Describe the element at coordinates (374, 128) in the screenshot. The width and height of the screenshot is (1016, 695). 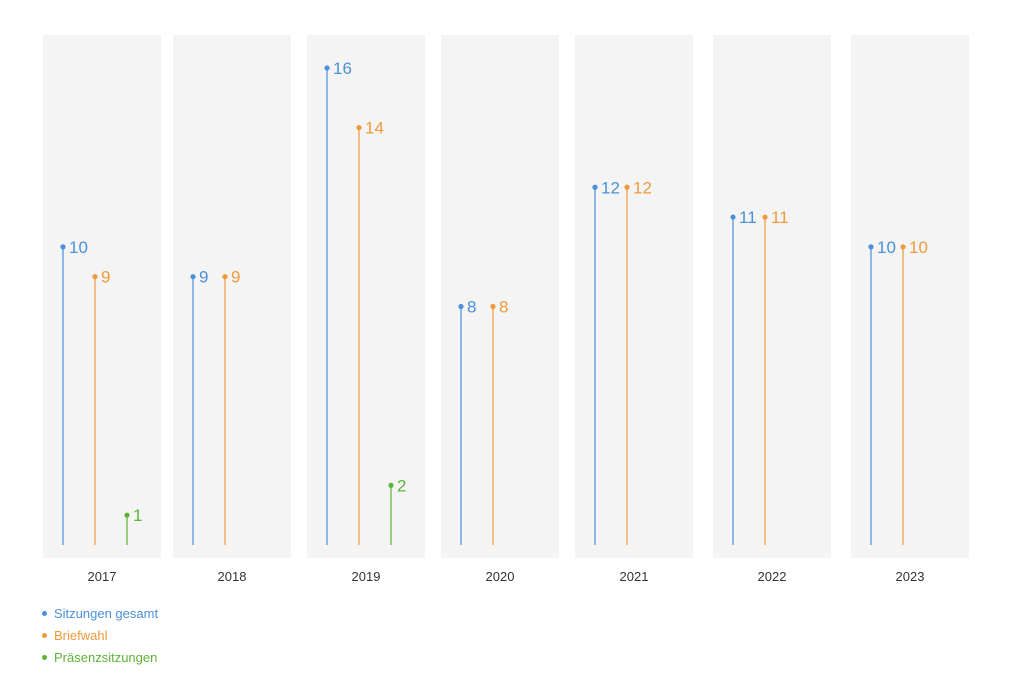
I see `value-label-briefwahl-2019: 14` at that location.